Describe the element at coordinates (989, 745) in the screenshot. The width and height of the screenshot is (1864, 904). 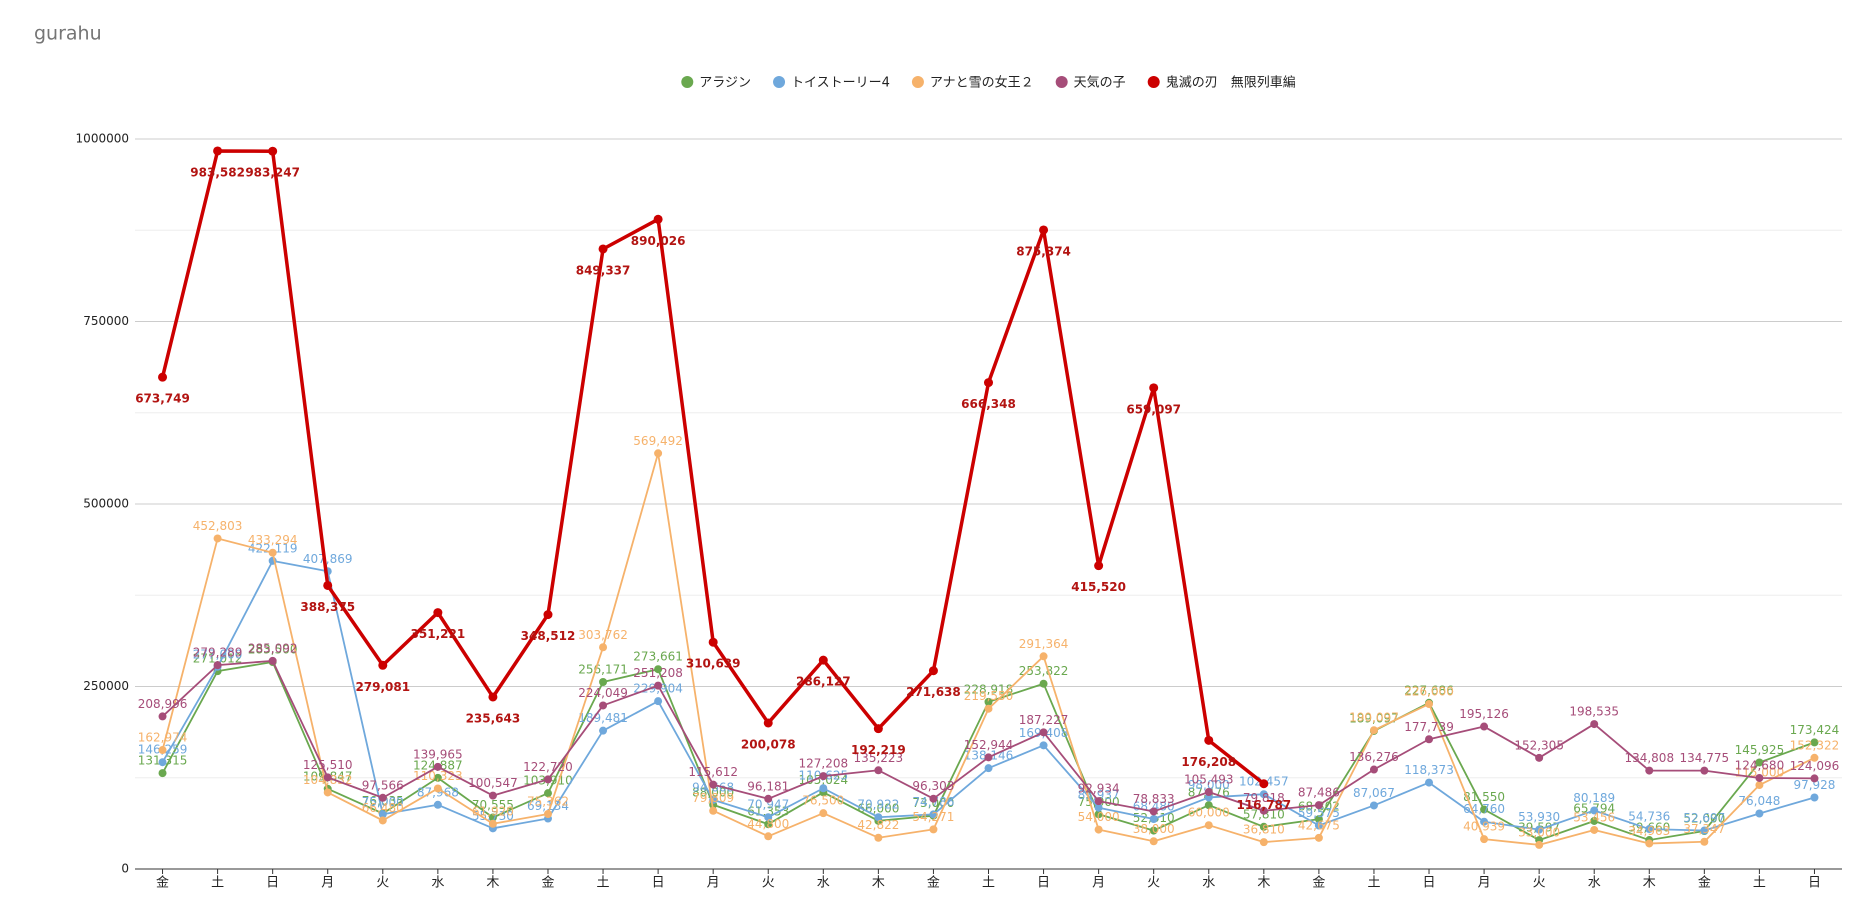
I see `data-label: 152,944` at that location.